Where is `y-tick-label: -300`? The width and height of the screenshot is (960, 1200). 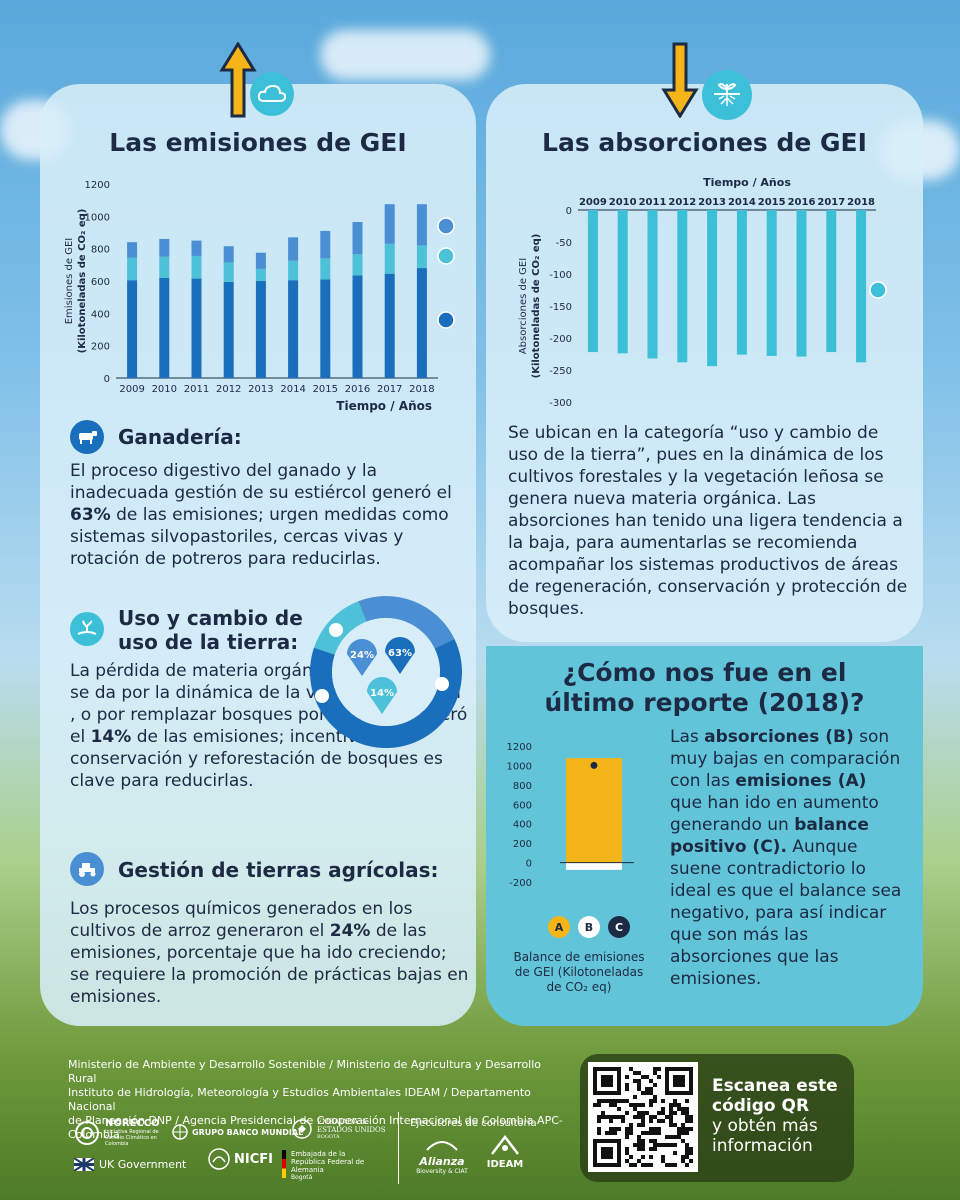 y-tick-label: -300 is located at coordinates (560, 403).